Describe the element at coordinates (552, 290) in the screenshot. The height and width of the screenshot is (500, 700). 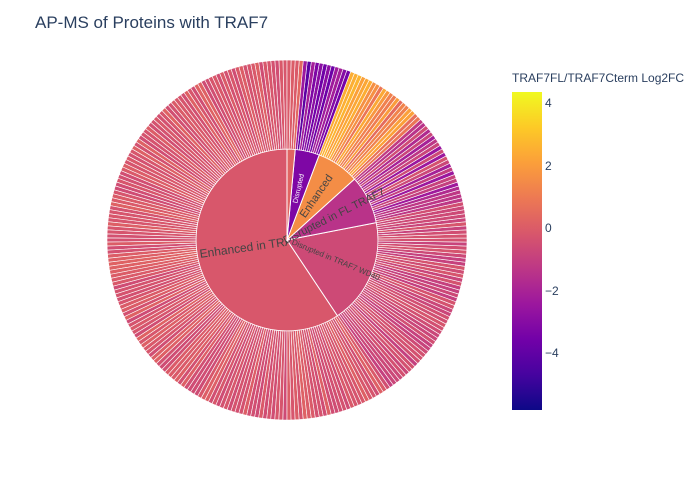
I see `colorbar-tick: −2` at that location.